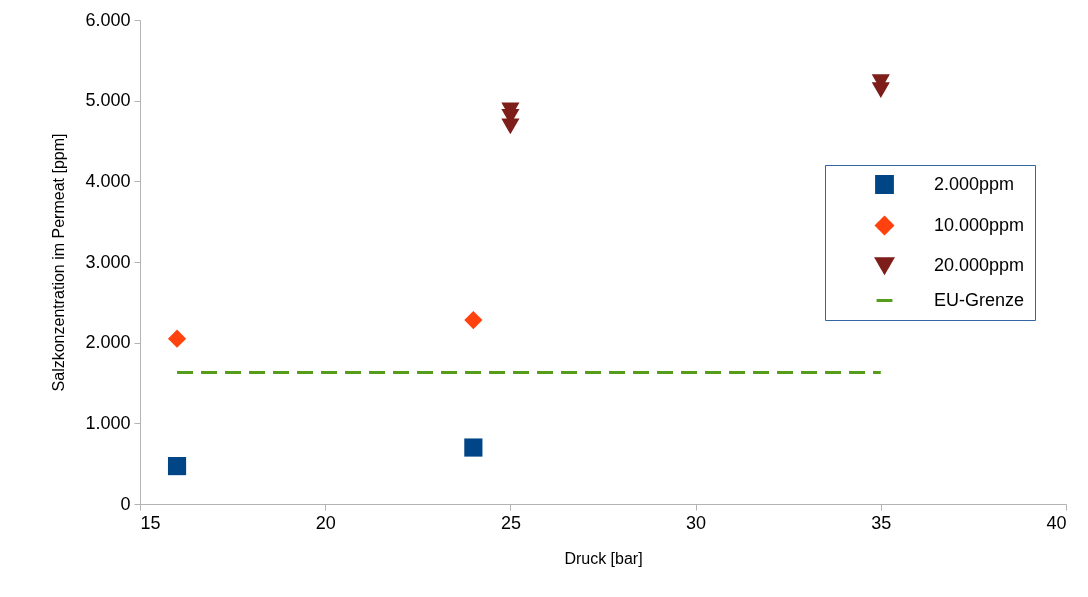 The image size is (1088, 597). What do you see at coordinates (108, 100) in the screenshot?
I see `y-tick-label: 5.000` at bounding box center [108, 100].